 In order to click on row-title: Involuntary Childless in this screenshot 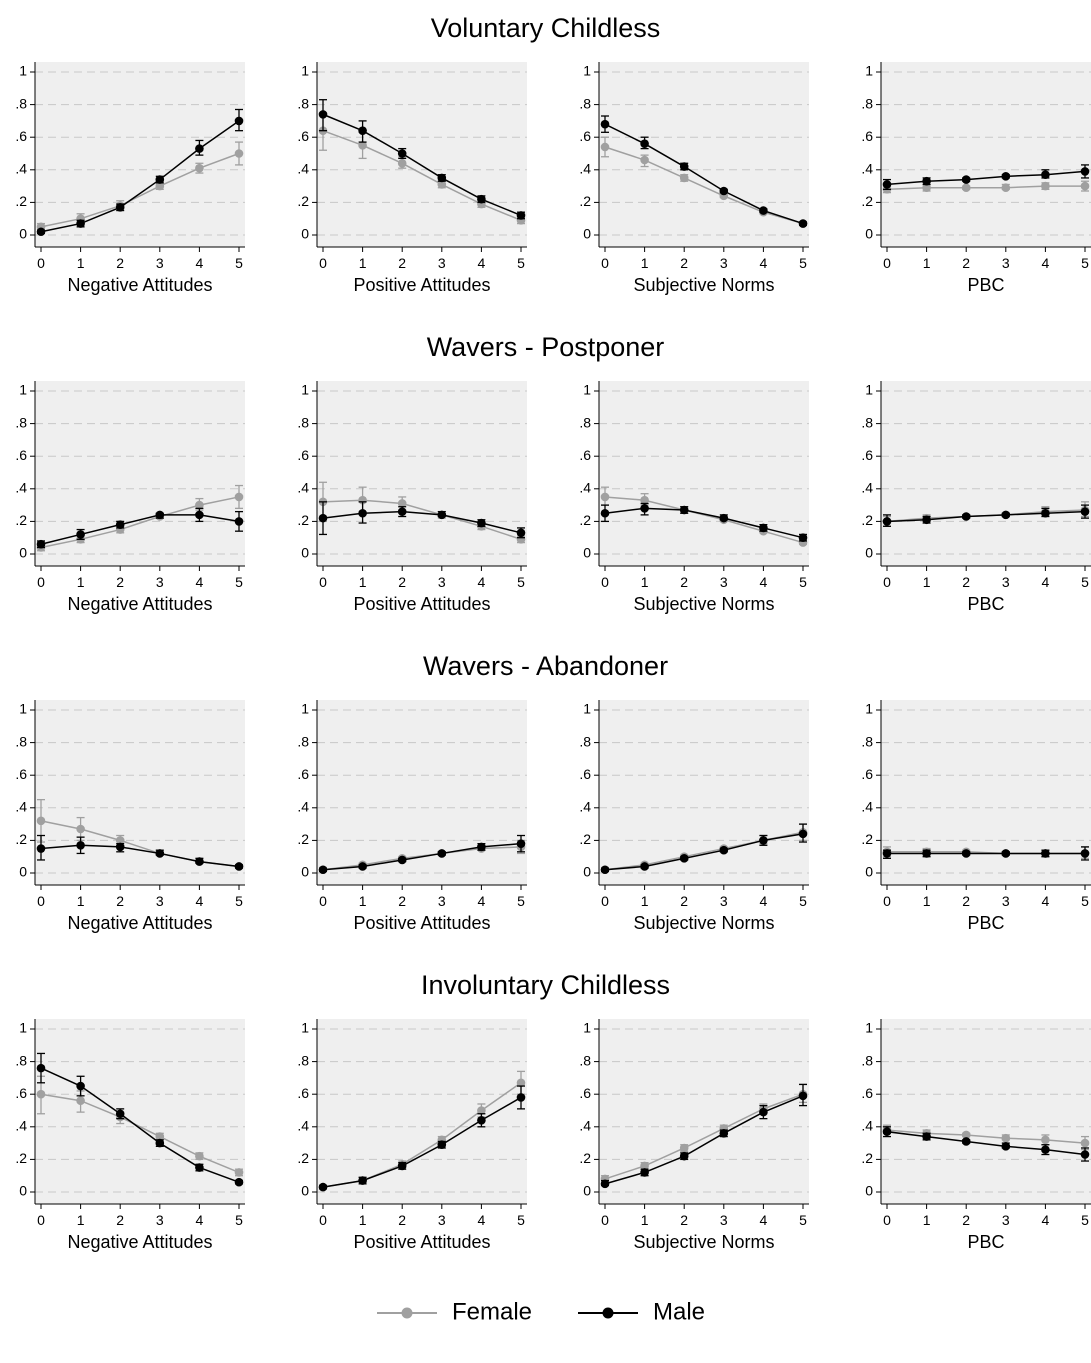, I will do `click(545, 985)`.